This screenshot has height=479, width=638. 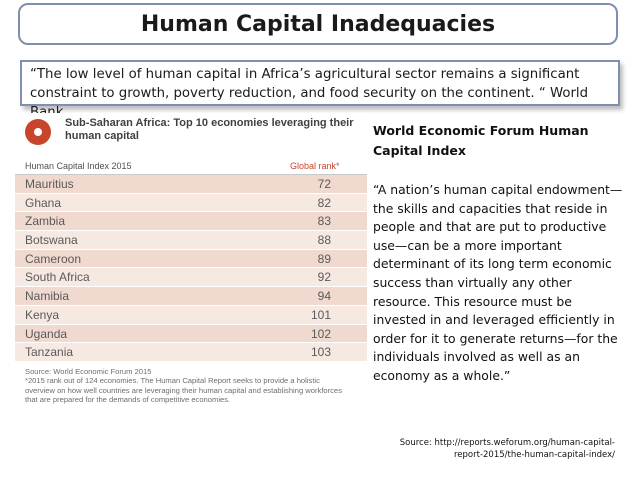 I want to click on wef-heading: World Economic Forum Human Capital Index, so click(x=481, y=140).